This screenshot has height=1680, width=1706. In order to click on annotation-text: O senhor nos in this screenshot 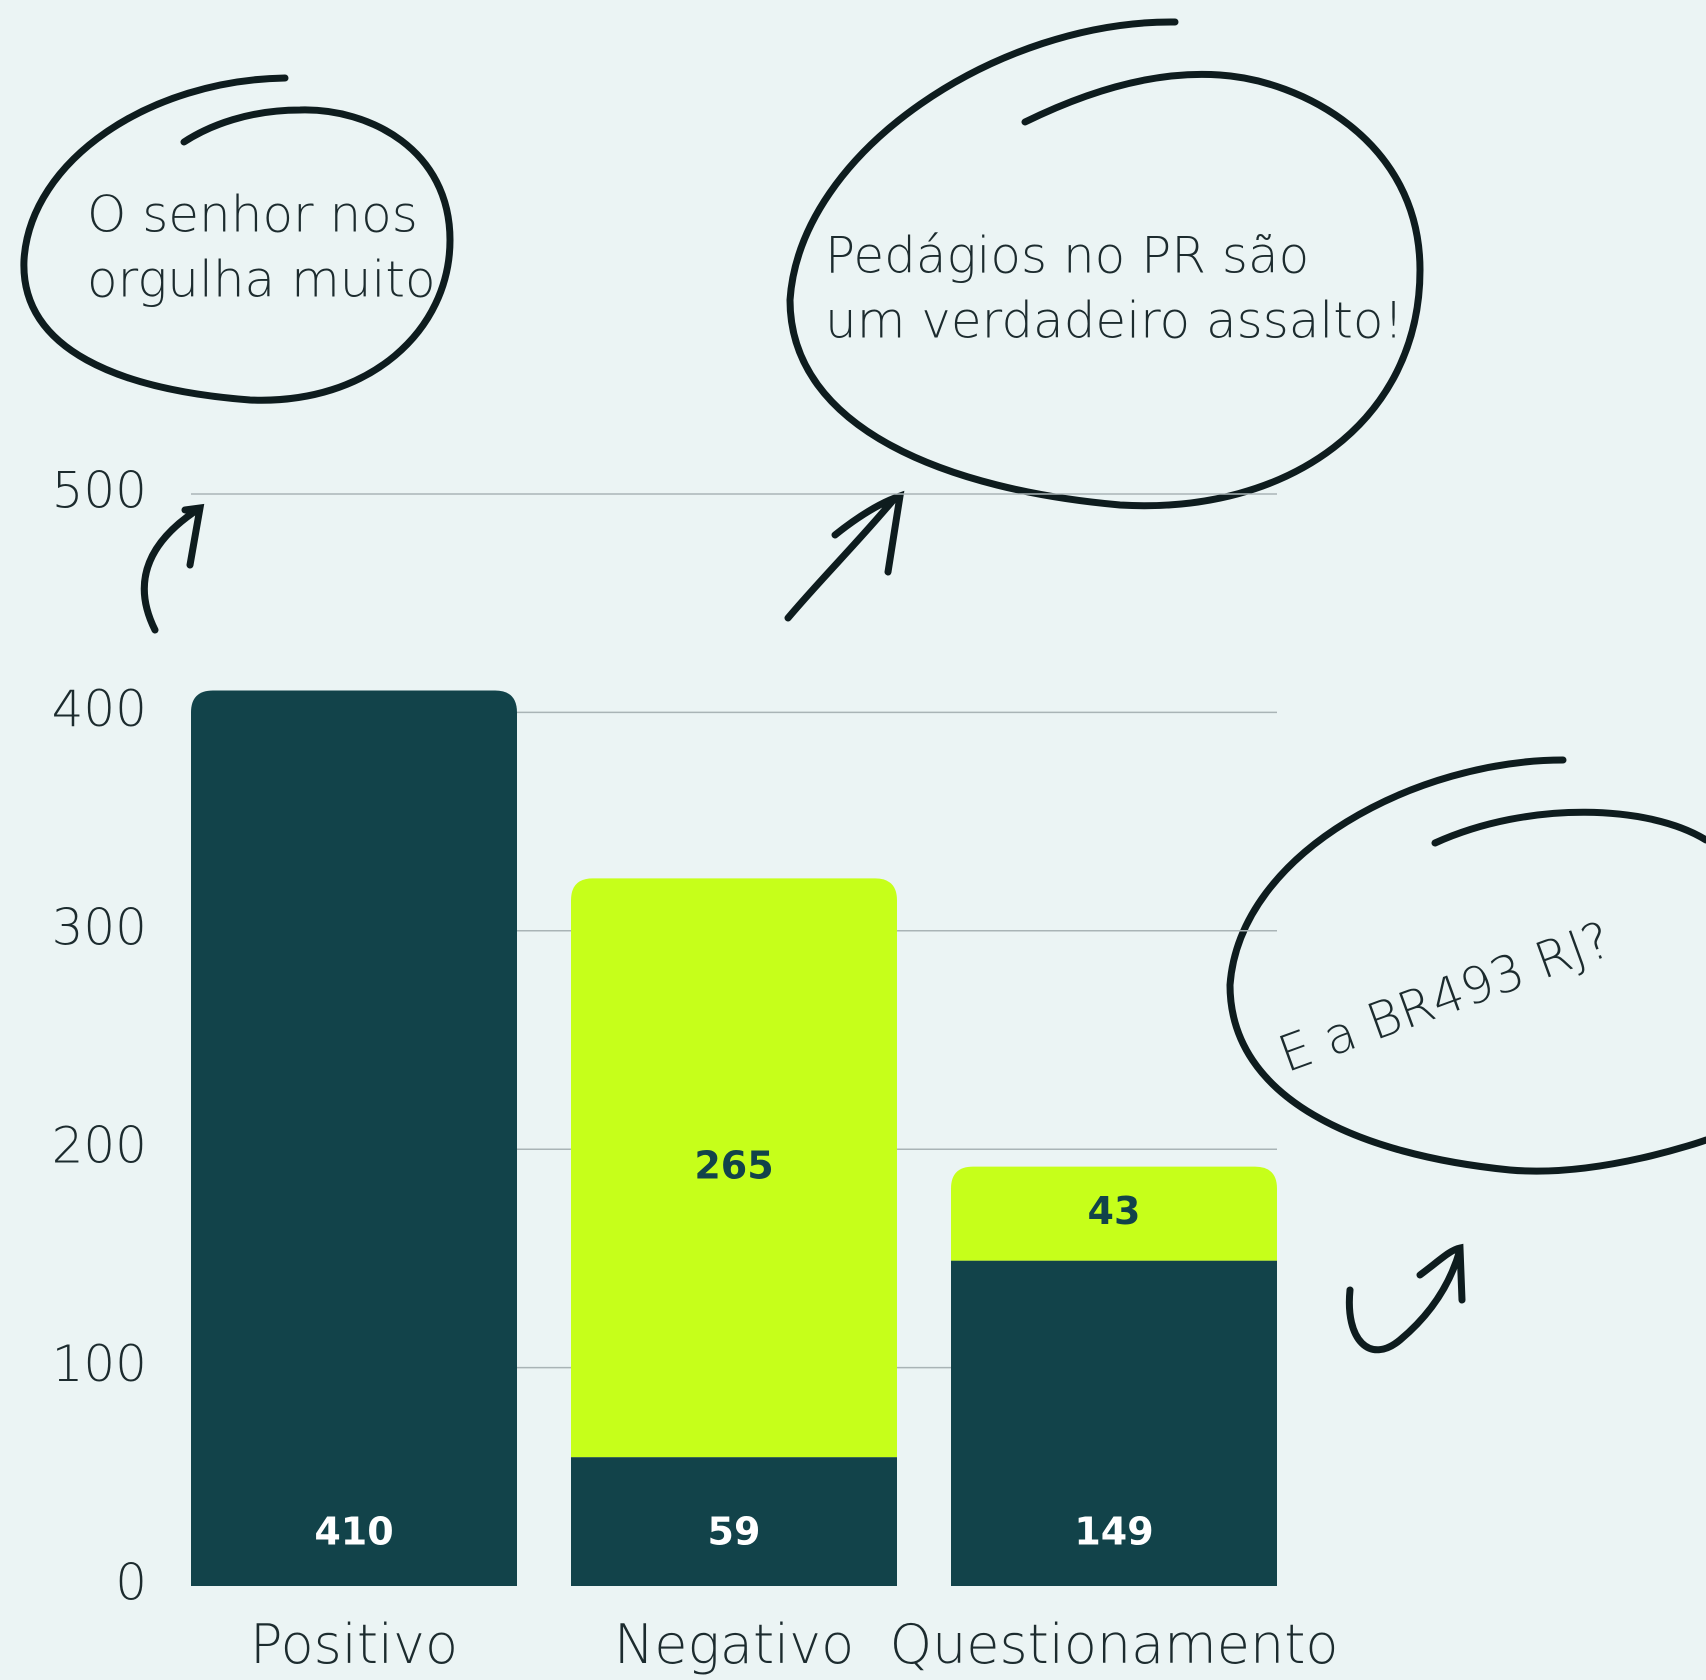, I will do `click(252, 215)`.